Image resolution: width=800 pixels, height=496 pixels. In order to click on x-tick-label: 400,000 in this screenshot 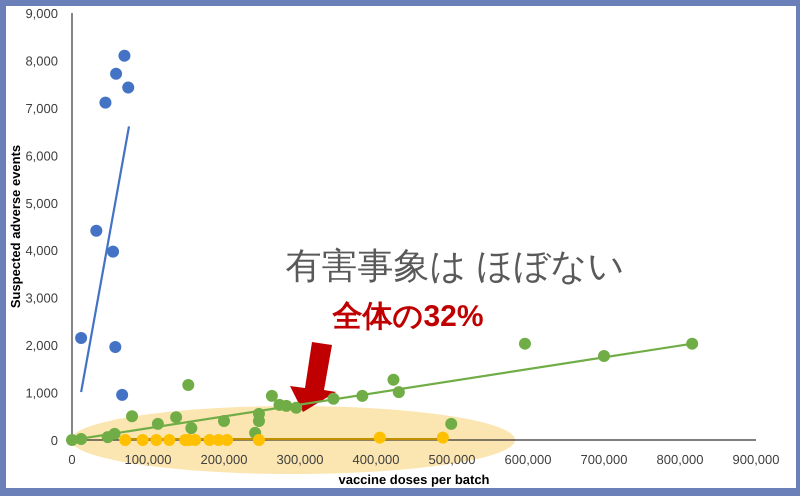, I will do `click(376, 459)`.